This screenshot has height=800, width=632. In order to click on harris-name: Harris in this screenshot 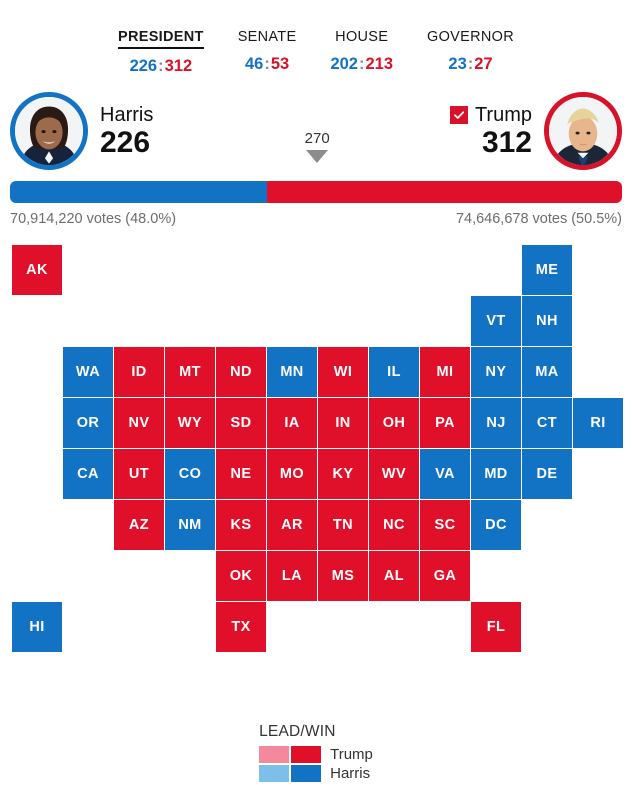, I will do `click(127, 114)`.